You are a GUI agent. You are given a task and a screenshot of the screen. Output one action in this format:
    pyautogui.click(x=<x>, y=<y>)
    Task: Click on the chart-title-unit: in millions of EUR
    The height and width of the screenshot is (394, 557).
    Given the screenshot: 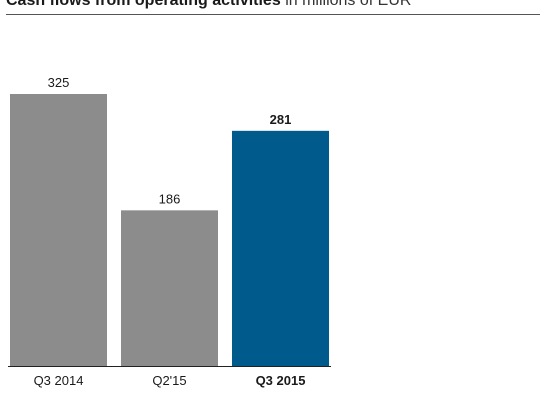 What is the action you would take?
    pyautogui.click(x=348, y=4)
    